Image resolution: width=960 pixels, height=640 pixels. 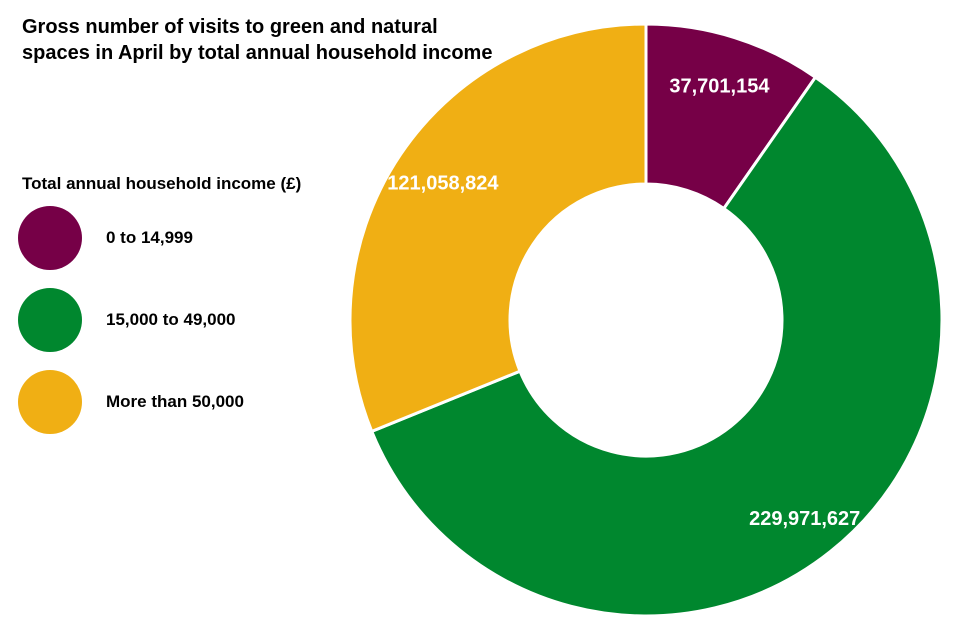 What do you see at coordinates (175, 401) in the screenshot?
I see `legend-label-high-income: More than 50,000` at bounding box center [175, 401].